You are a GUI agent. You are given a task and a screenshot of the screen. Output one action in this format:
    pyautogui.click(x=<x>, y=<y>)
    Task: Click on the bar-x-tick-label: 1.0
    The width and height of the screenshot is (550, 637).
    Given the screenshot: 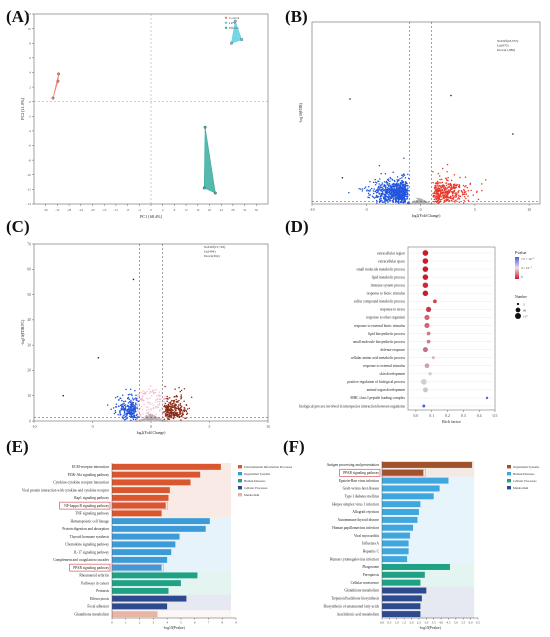 What is the action you would take?
    pyautogui.click(x=397, y=623)
    